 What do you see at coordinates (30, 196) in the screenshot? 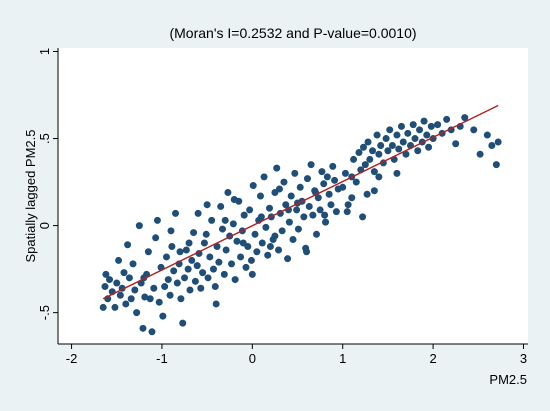
I see `y-axis-label: Spatially lagged PM2.5` at bounding box center [30, 196].